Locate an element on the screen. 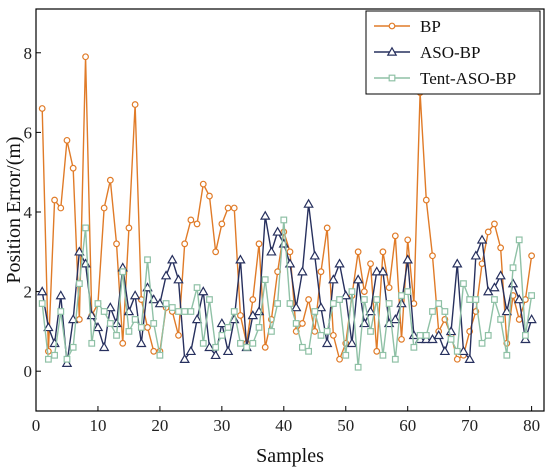 The width and height of the screenshot is (550, 473). y-tick-label-2: 4 is located at coordinates (28, 212).